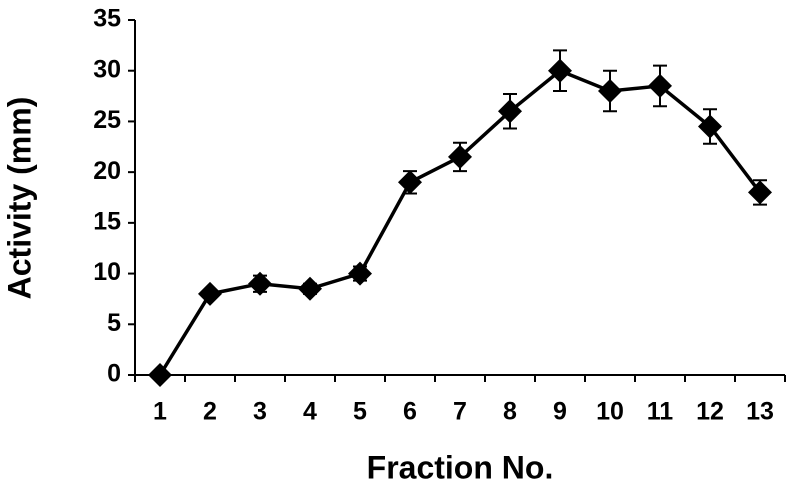  What do you see at coordinates (107, 19) in the screenshot?
I see `y-tick-label: 35` at bounding box center [107, 19].